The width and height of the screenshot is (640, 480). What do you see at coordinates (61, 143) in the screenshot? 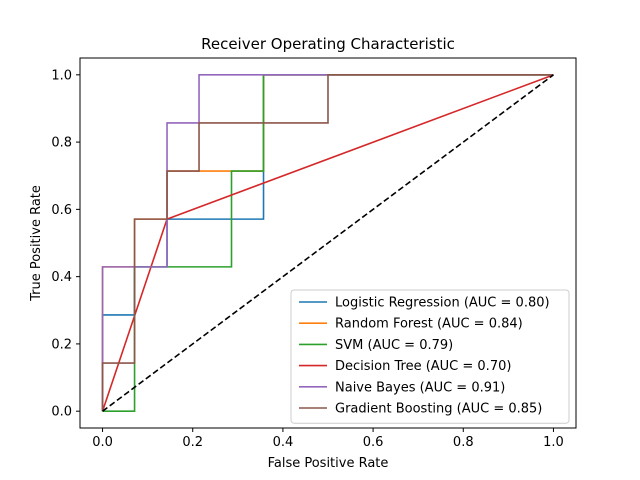
I see `y-tick-label: 0.8` at bounding box center [61, 143].